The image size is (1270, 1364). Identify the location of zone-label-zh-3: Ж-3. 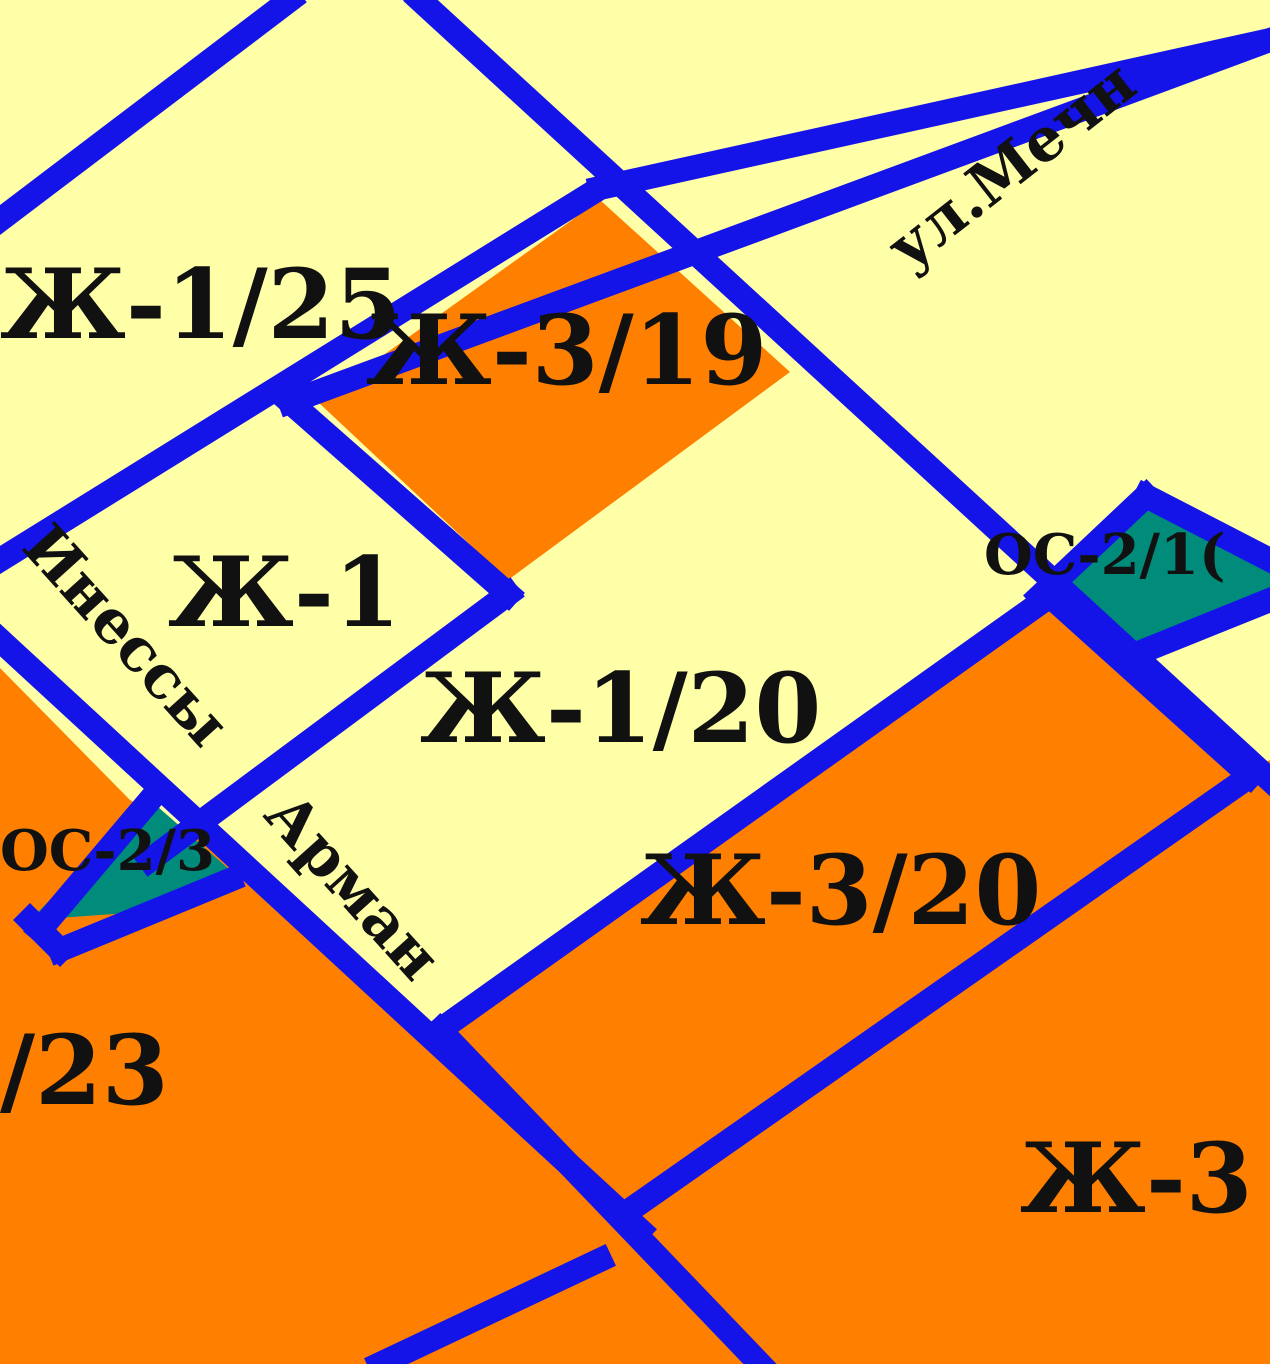
(1136, 1178).